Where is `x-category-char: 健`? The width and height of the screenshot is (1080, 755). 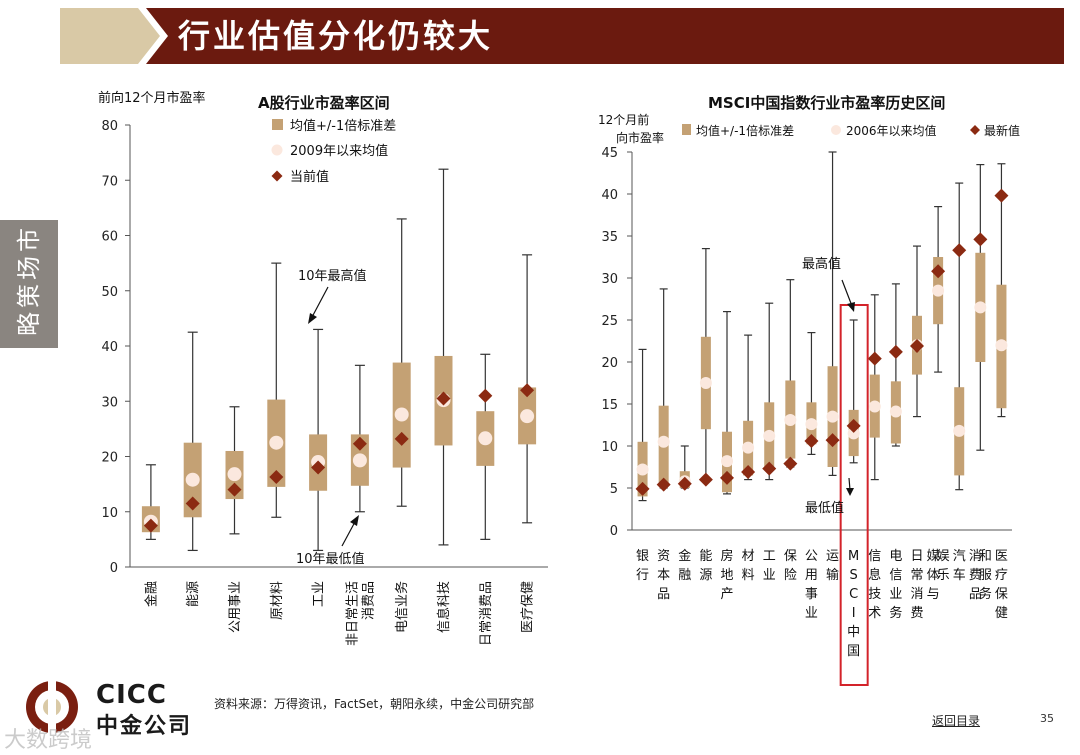 x-category-char: 健 is located at coordinates (1001, 613).